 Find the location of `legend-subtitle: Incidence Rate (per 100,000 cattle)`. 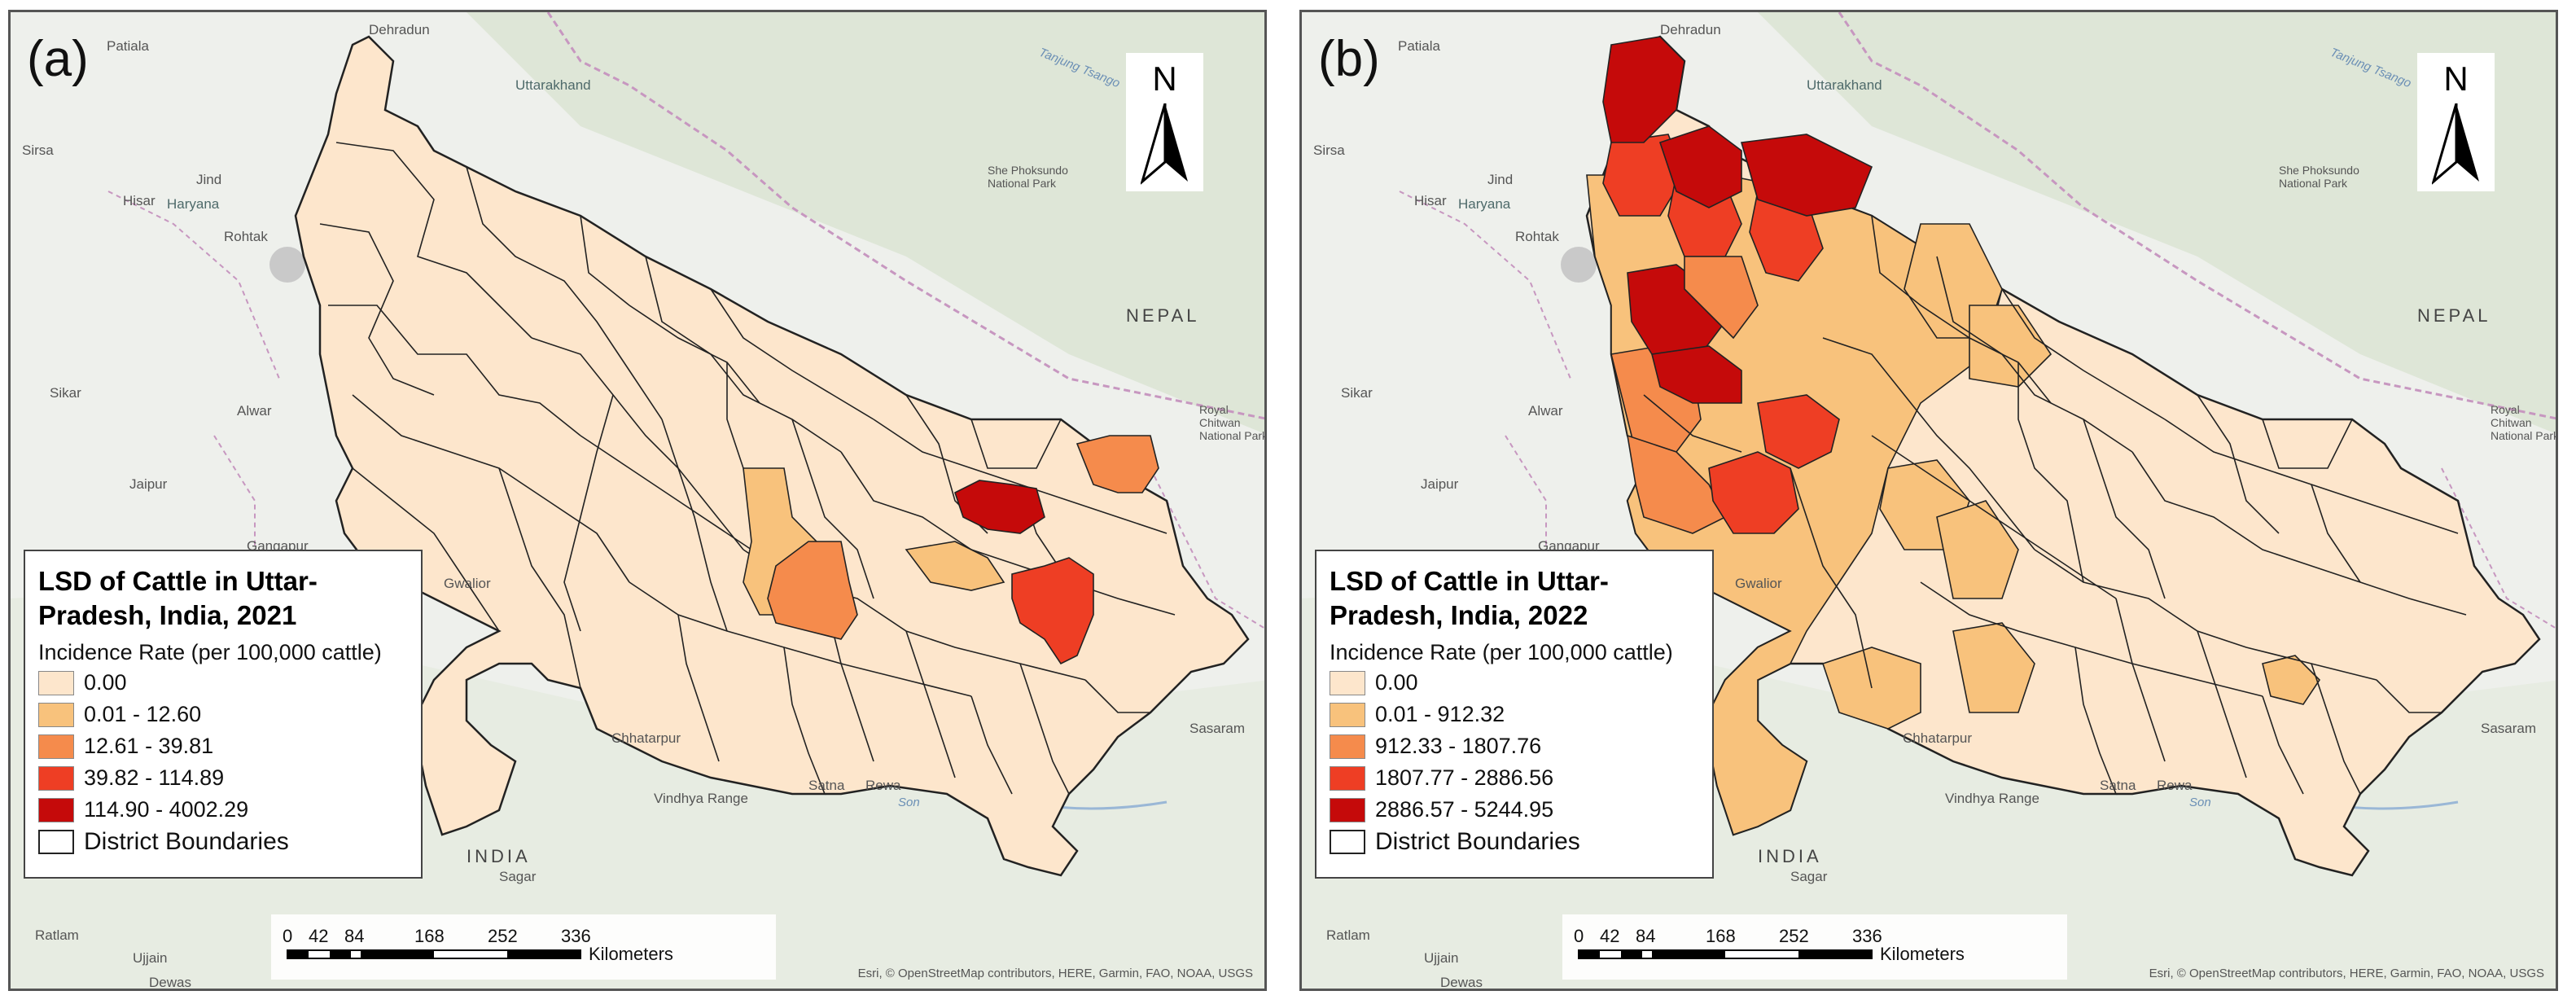

legend-subtitle: Incidence Rate (per 100,000 cattle) is located at coordinates (210, 652).